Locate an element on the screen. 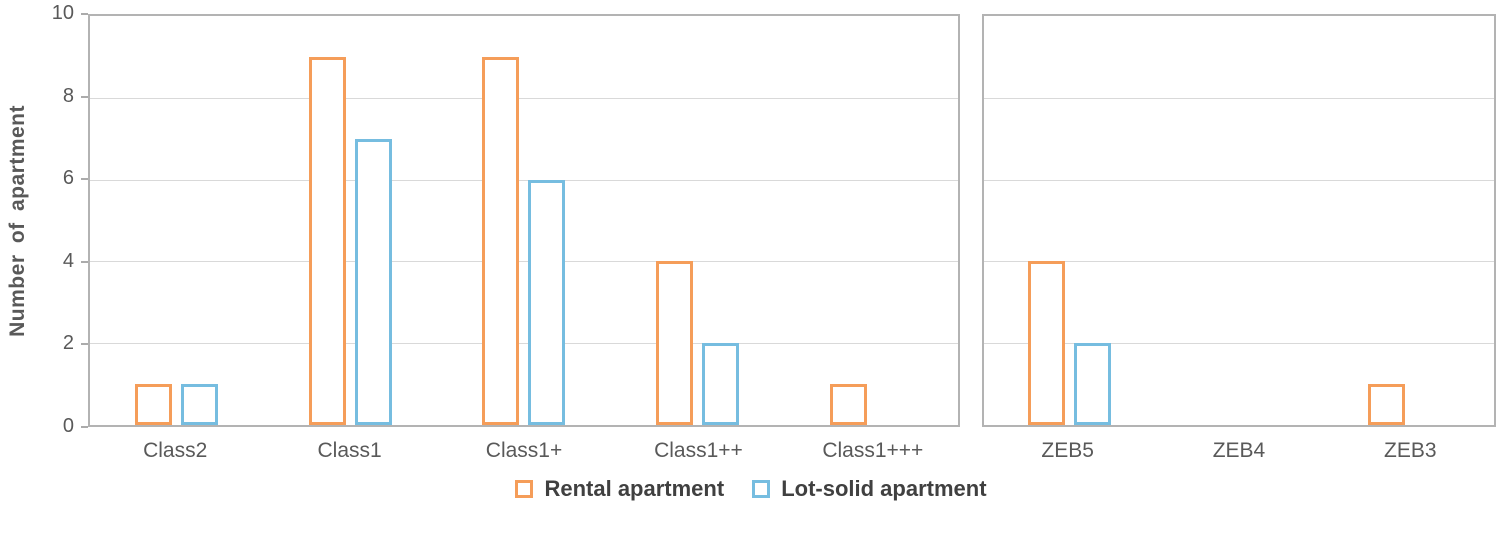 This screenshot has height=536, width=1502. bar-group-zeb4 is located at coordinates (1239, 220).